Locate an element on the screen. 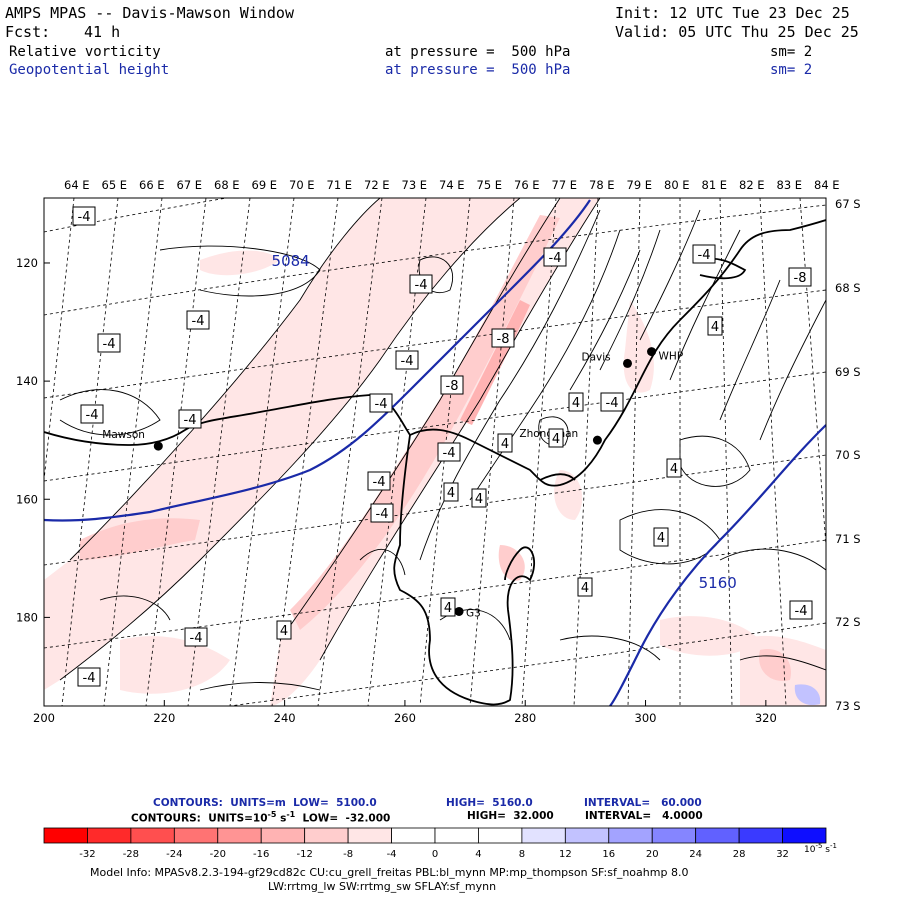  field1-name: Relative vorticity is located at coordinates (85, 52).